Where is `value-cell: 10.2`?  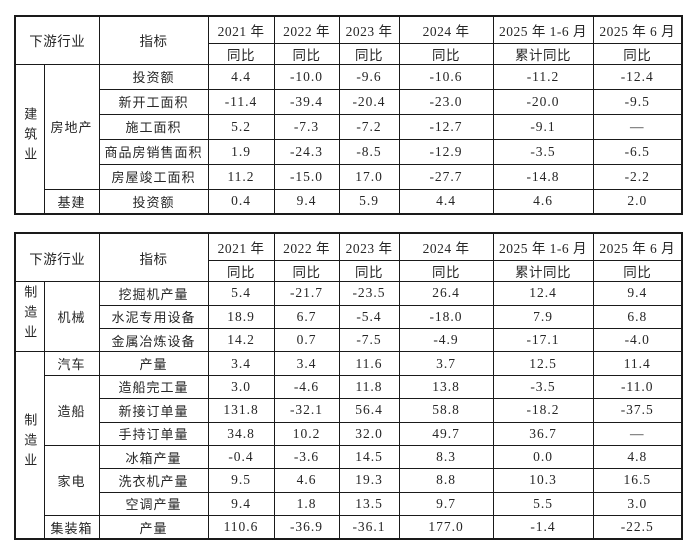
value-cell: 10.2 is located at coordinates (306, 433).